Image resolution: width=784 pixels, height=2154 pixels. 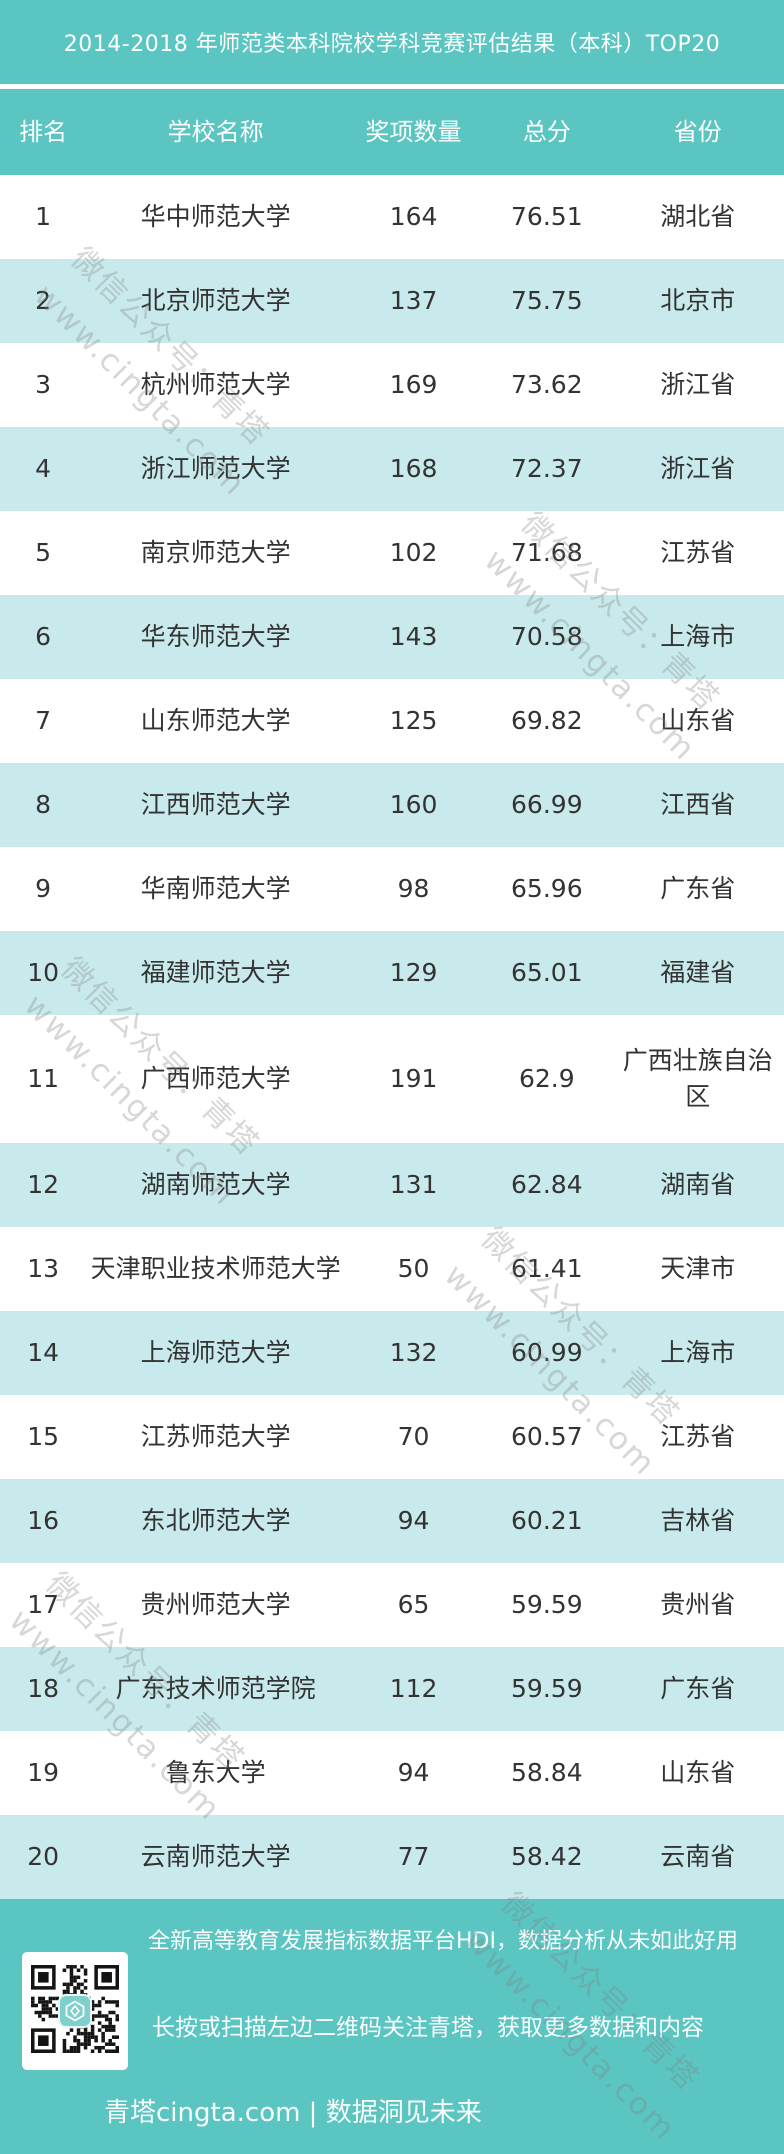 What do you see at coordinates (392, 1605) in the screenshot?
I see `table-row: 17 贵州师范大学 65 59.59 贵州省` at bounding box center [392, 1605].